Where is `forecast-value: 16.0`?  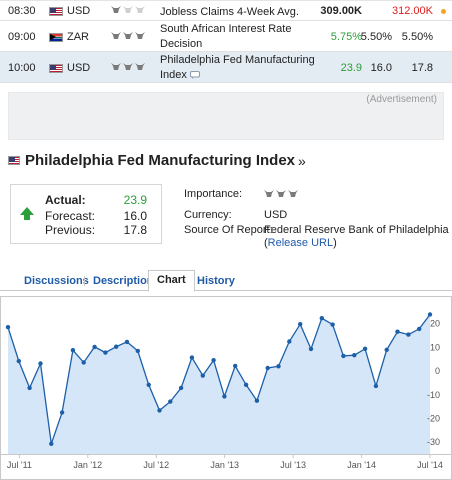 forecast-value: 16.0 is located at coordinates (135, 216).